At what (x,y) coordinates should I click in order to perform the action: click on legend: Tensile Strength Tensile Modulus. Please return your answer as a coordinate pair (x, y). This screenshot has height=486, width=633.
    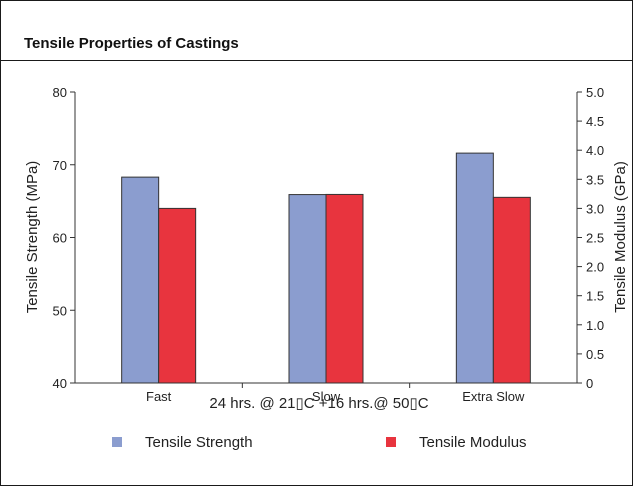
    Looking at the image, I should click on (319, 442).